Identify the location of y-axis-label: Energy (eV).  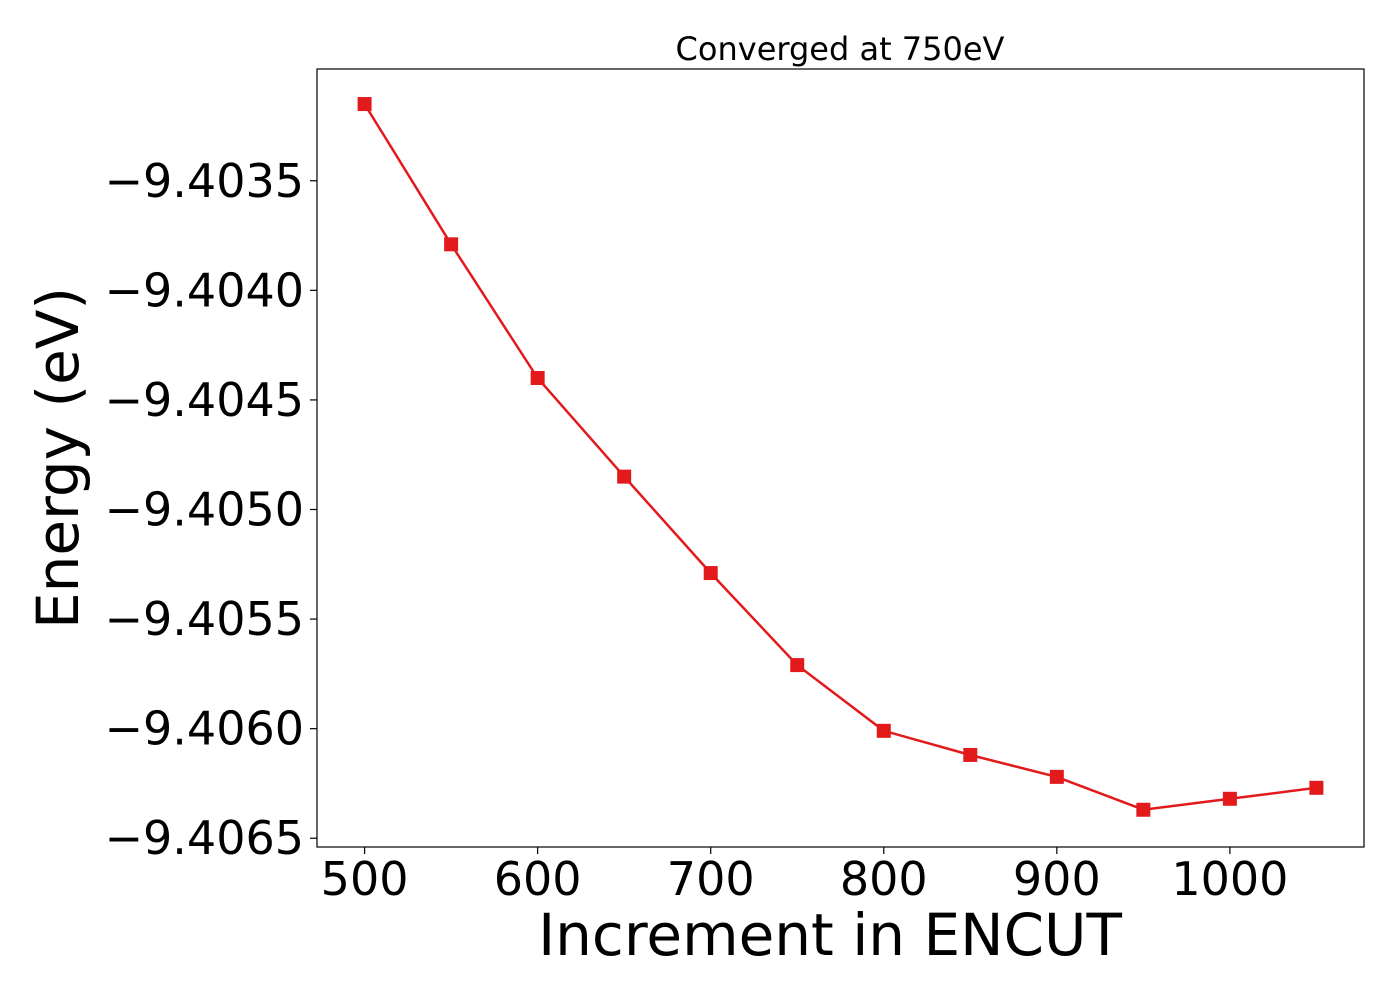
(58, 458).